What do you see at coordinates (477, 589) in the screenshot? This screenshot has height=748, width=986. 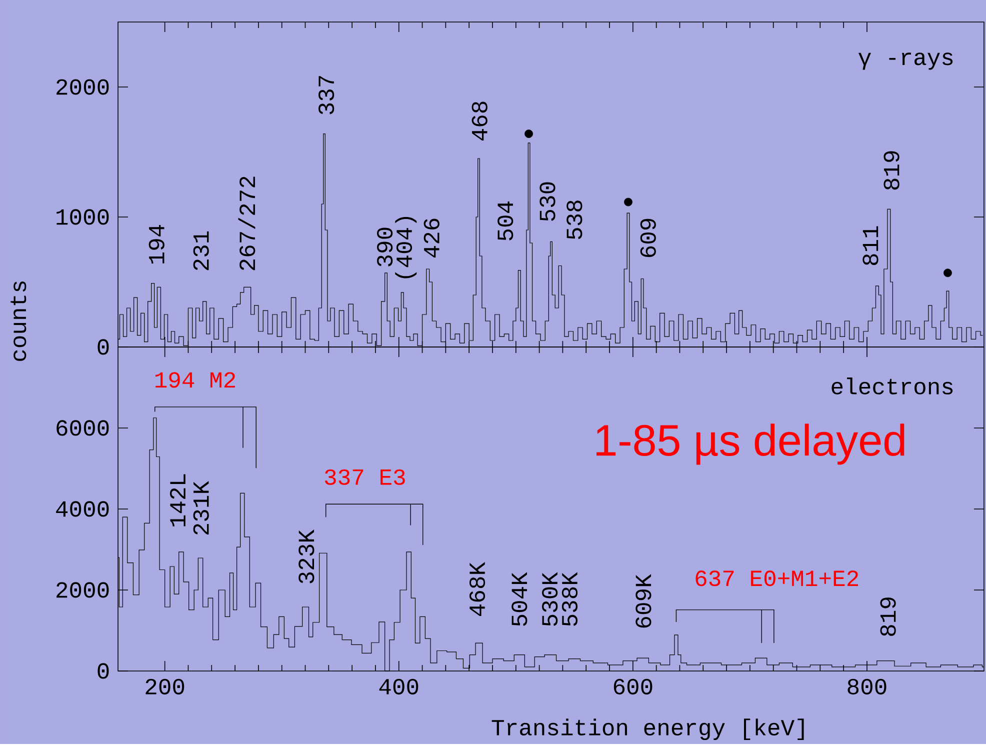 I see `annotation: 468K` at bounding box center [477, 589].